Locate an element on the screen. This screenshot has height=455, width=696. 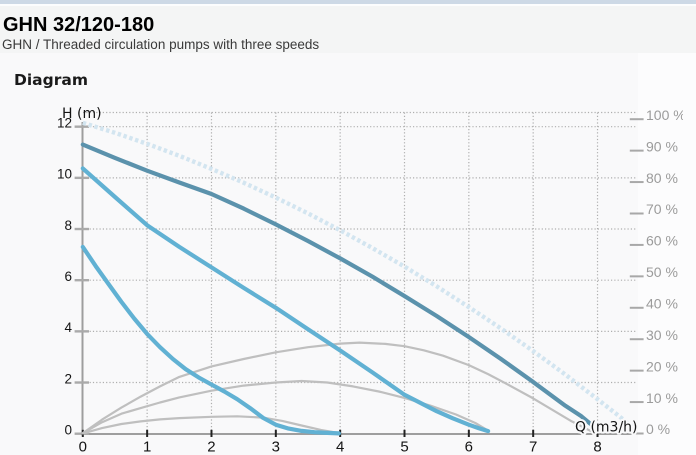
percent-axis-tick-label: 40 % is located at coordinates (662, 303).